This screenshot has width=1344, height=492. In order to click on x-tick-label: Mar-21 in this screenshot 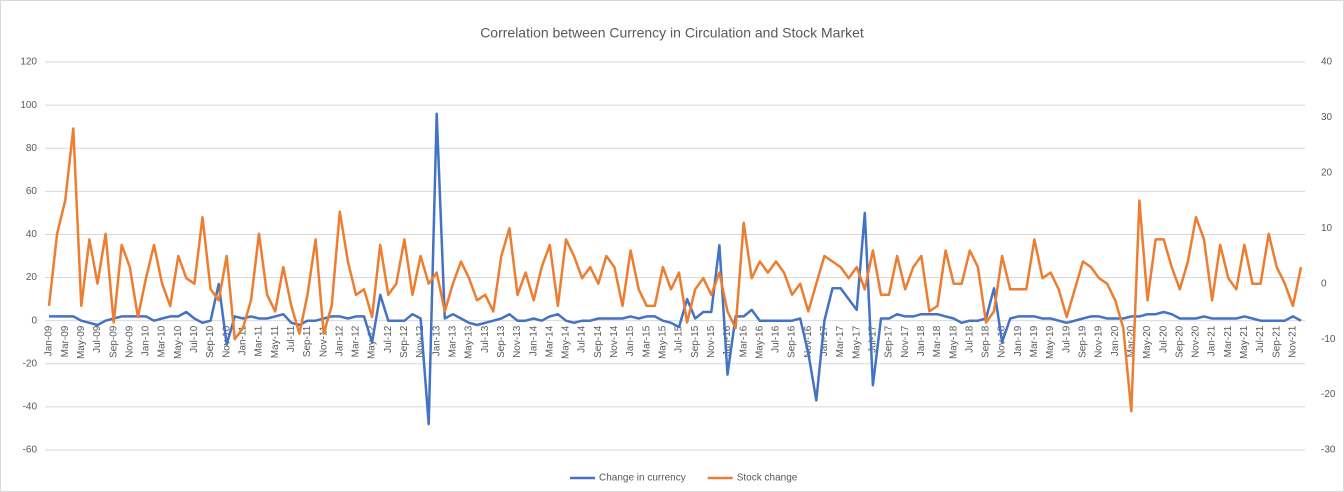, I will do `click(1228, 341)`.